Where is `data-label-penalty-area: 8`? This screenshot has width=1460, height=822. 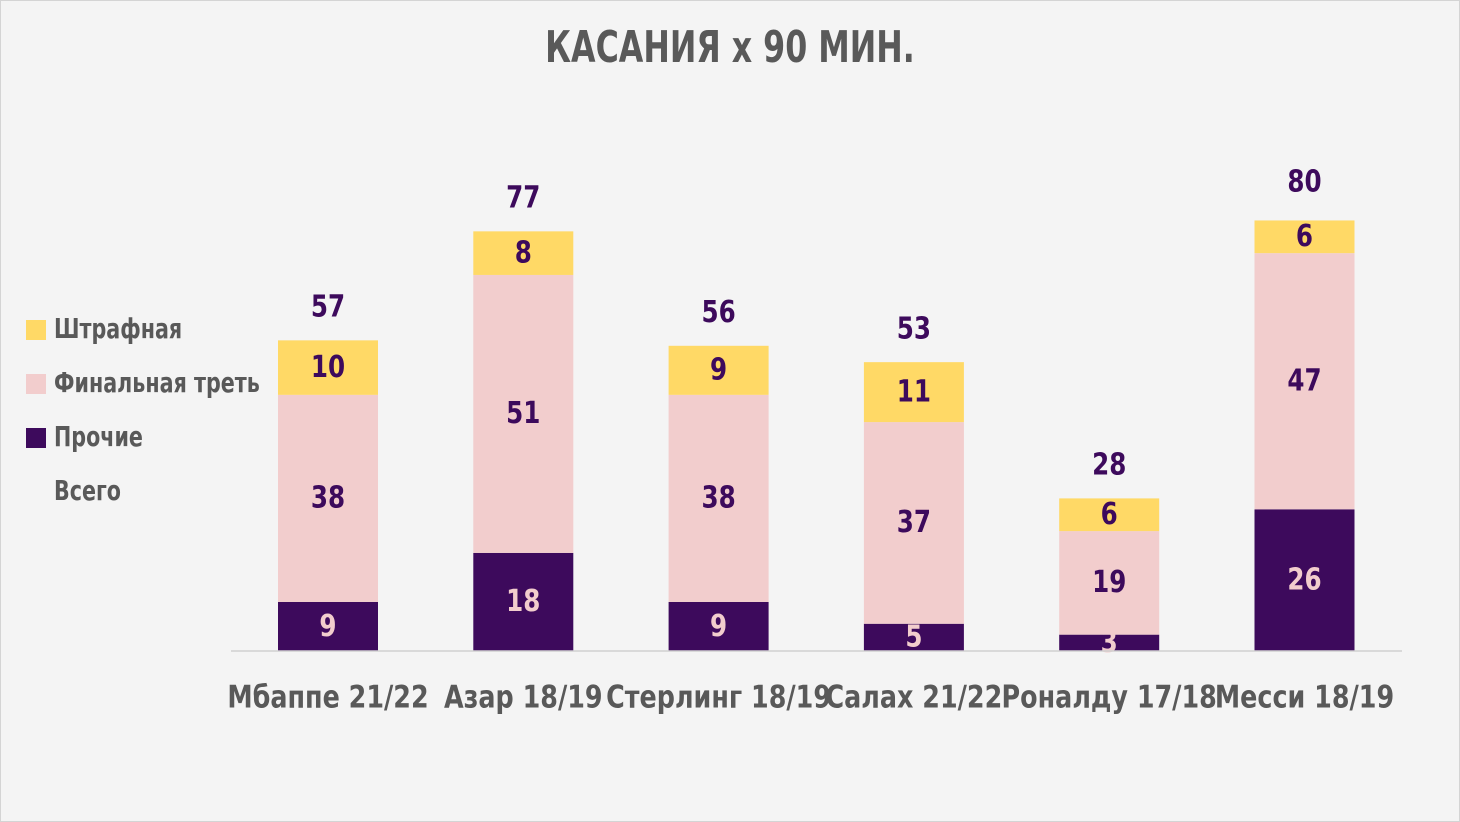
data-label-penalty-area: 8 is located at coordinates (523, 253).